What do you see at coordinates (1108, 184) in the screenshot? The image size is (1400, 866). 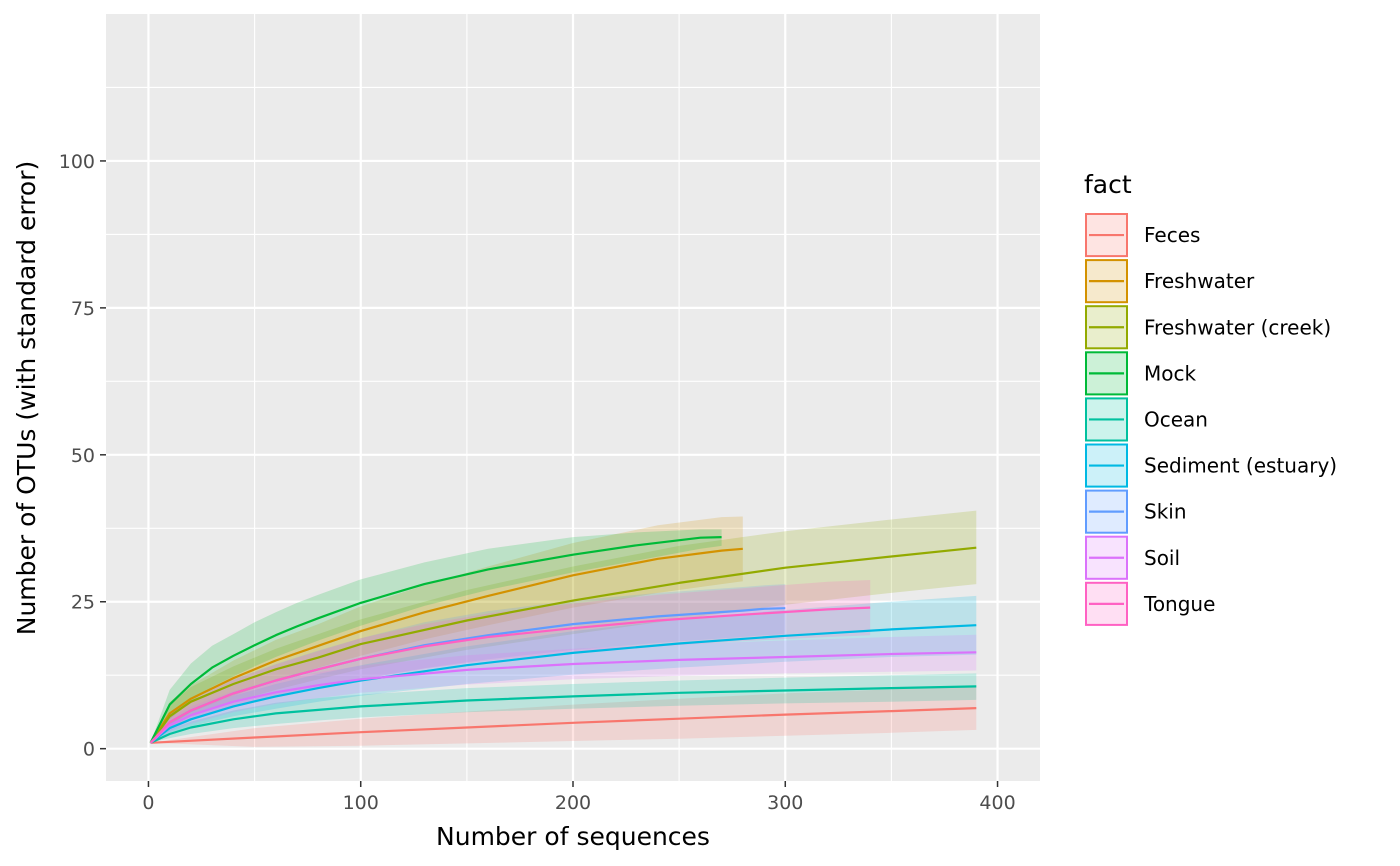 I see `legend-title: fact` at bounding box center [1108, 184].